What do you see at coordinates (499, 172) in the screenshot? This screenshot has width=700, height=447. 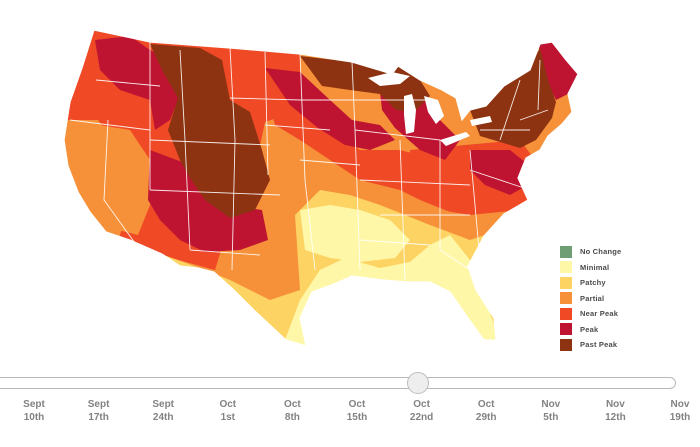 I see `region-peak-mid-atlantic` at bounding box center [499, 172].